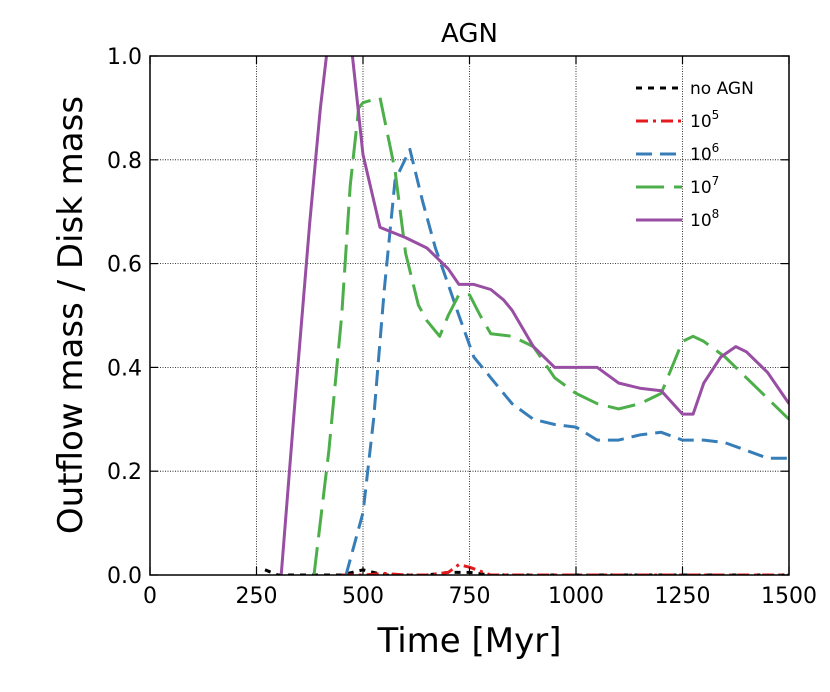 The width and height of the screenshot is (830, 692). What do you see at coordinates (124, 576) in the screenshot?
I see `y-tick-label: 0.0` at bounding box center [124, 576].